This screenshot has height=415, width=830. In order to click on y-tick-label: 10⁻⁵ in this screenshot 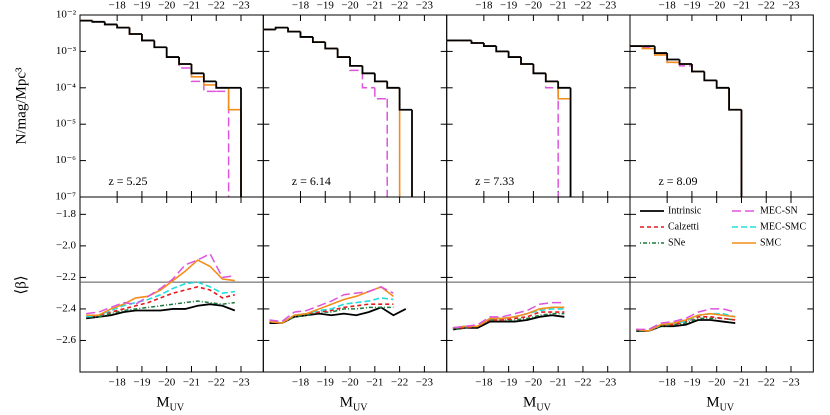, I will do `click(65, 124)`.